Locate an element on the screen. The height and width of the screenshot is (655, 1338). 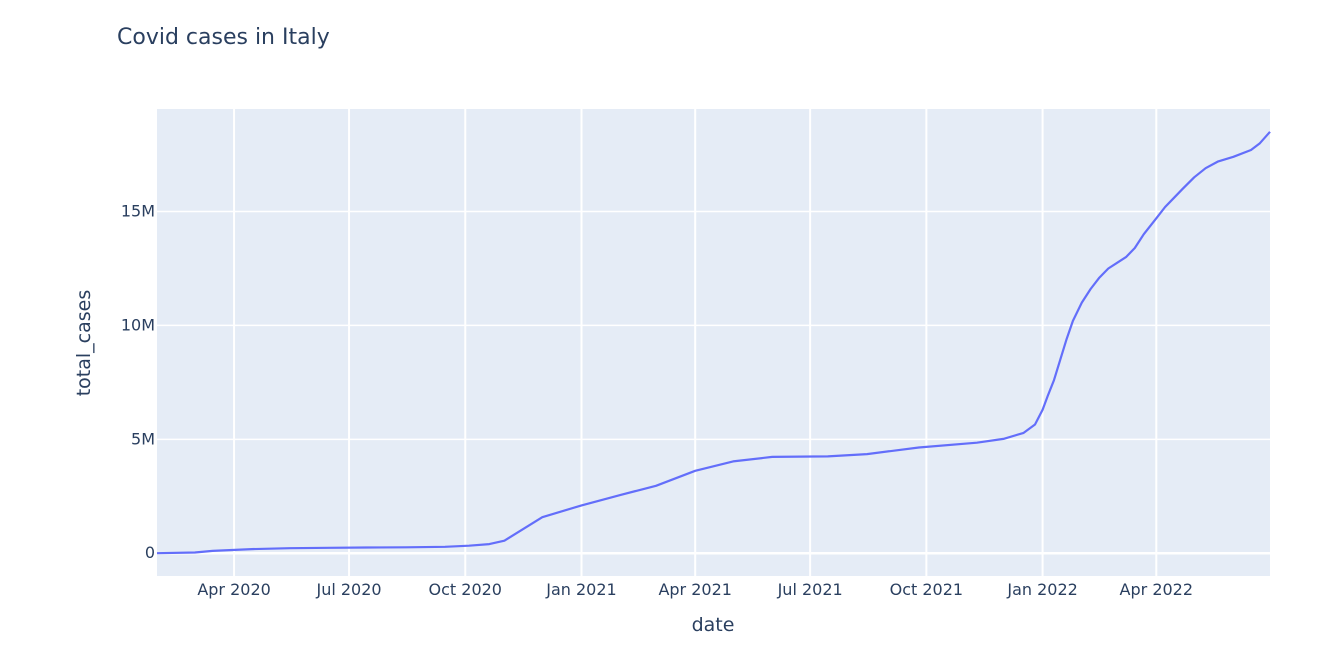
y-axis-title: total_cases is located at coordinates (84, 343).